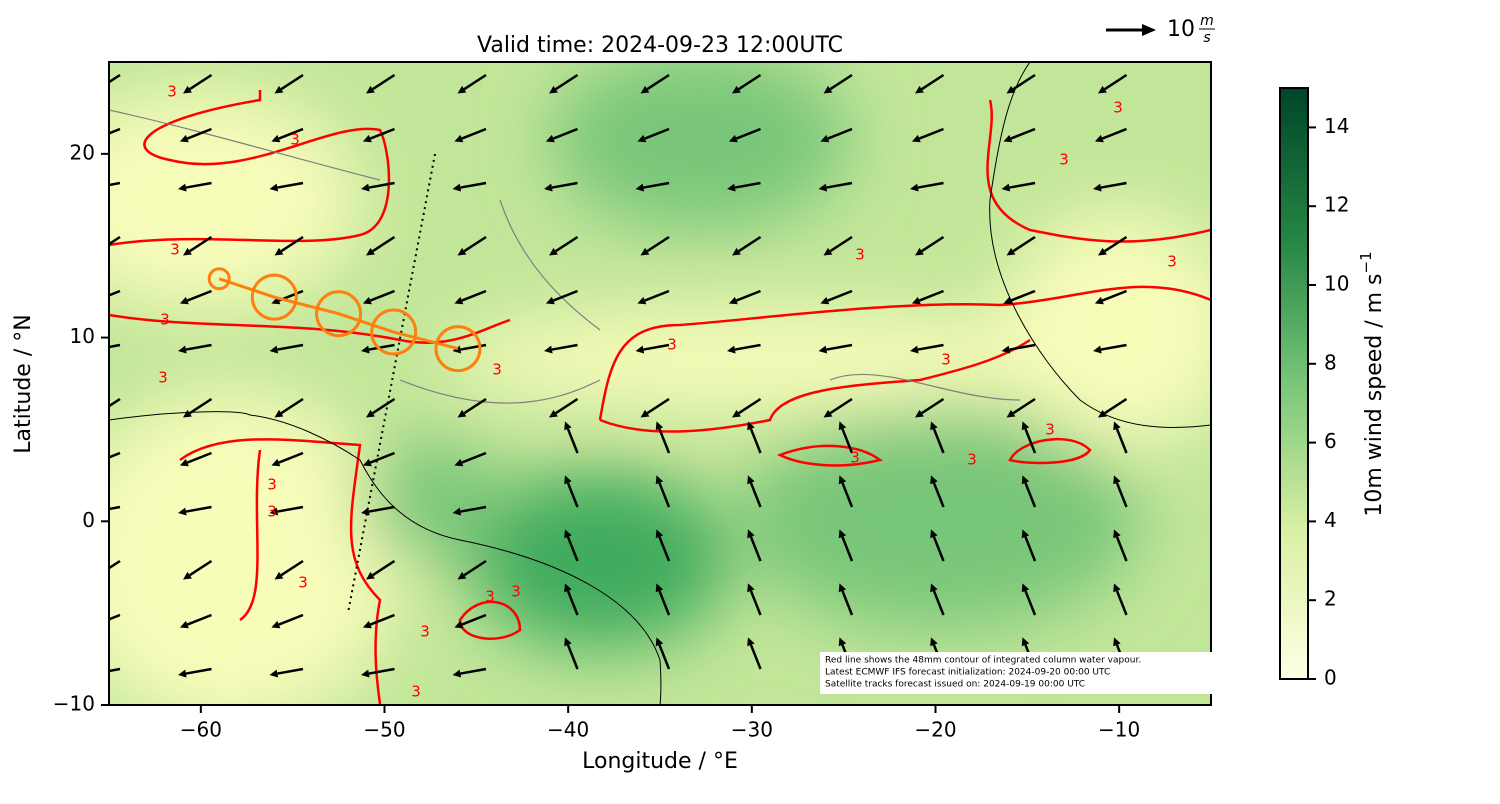  What do you see at coordinates (1160, 29) in the screenshot?
I see `wind-key: 10 m s` at bounding box center [1160, 29].